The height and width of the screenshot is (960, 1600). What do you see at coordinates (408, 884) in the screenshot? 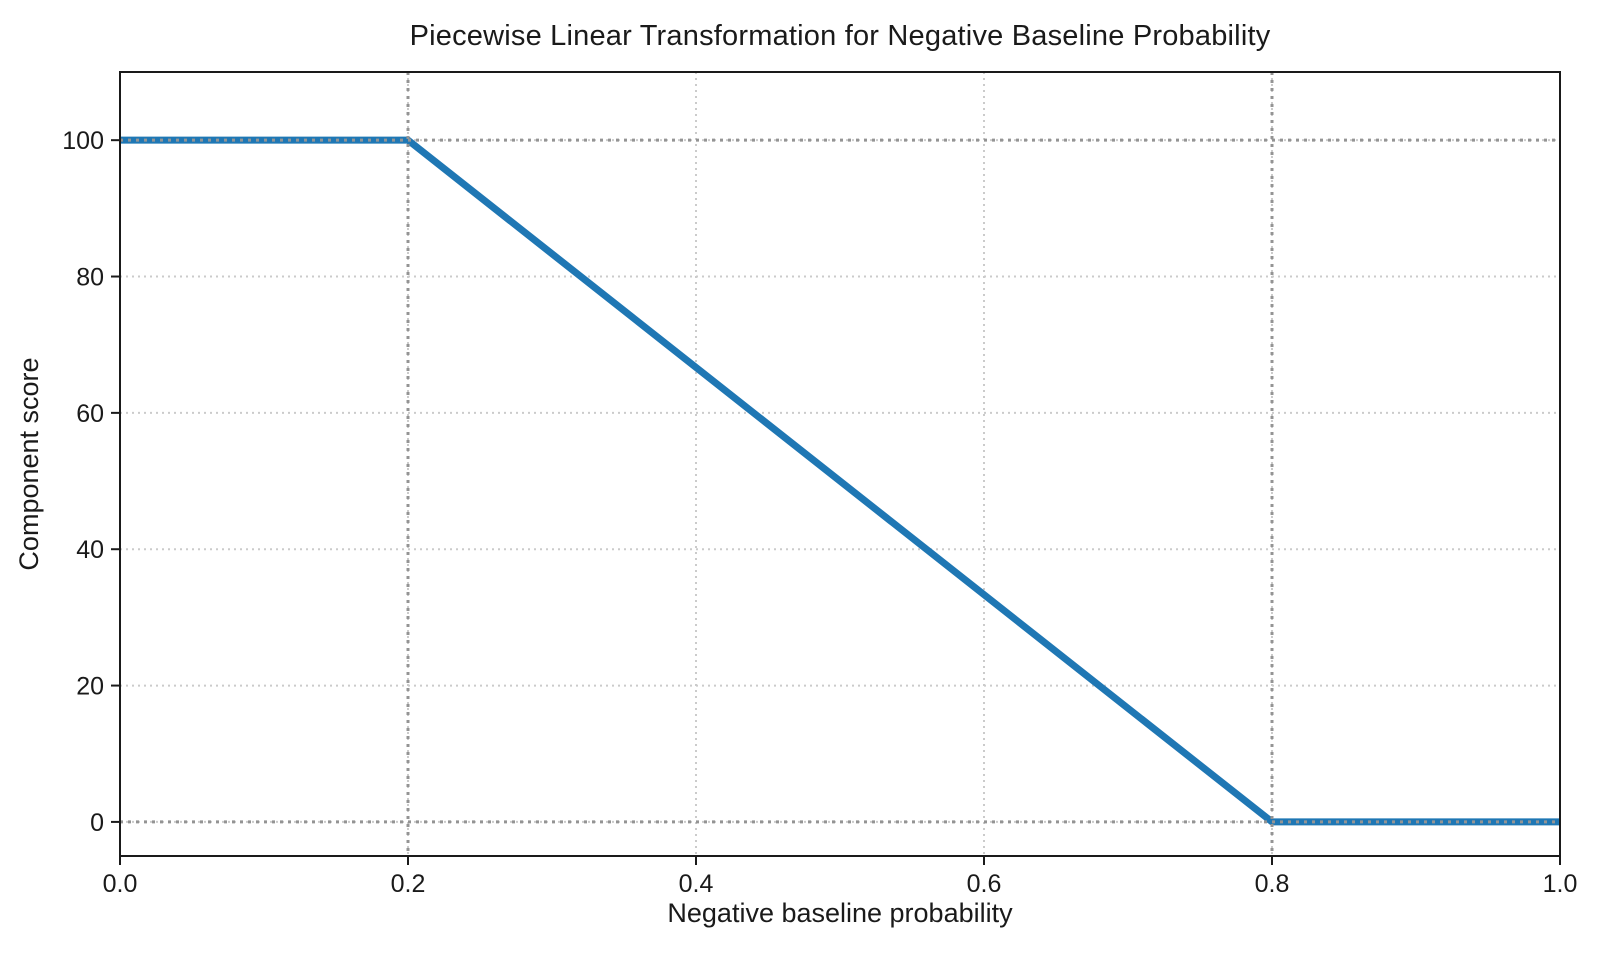
I see `x-tick-label: 0.2` at bounding box center [408, 884].